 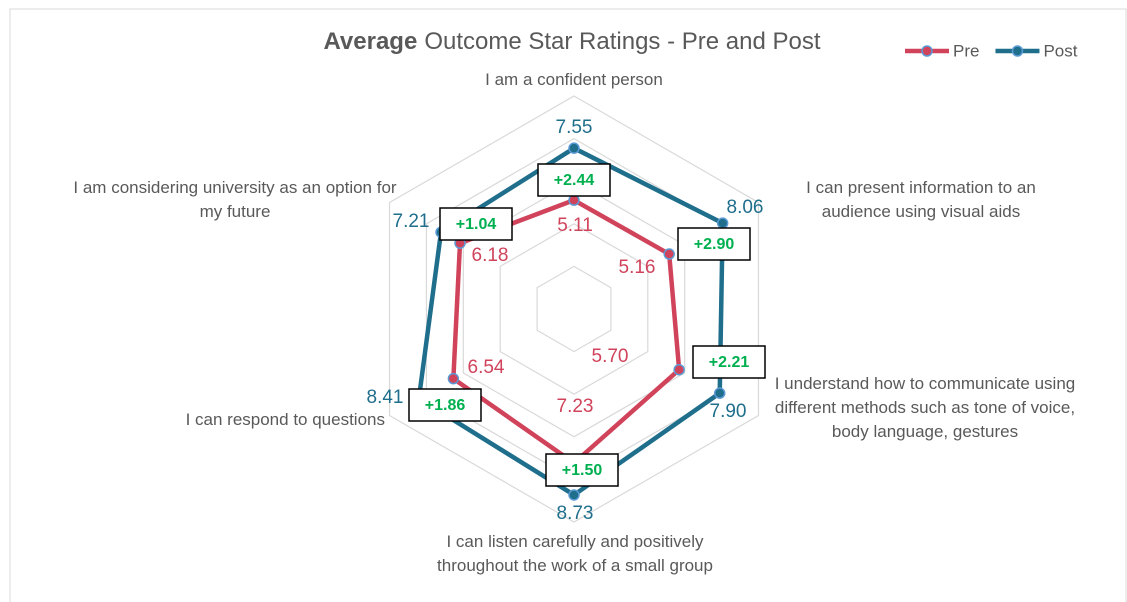 I want to click on data-label: 8.73, so click(x=575, y=513).